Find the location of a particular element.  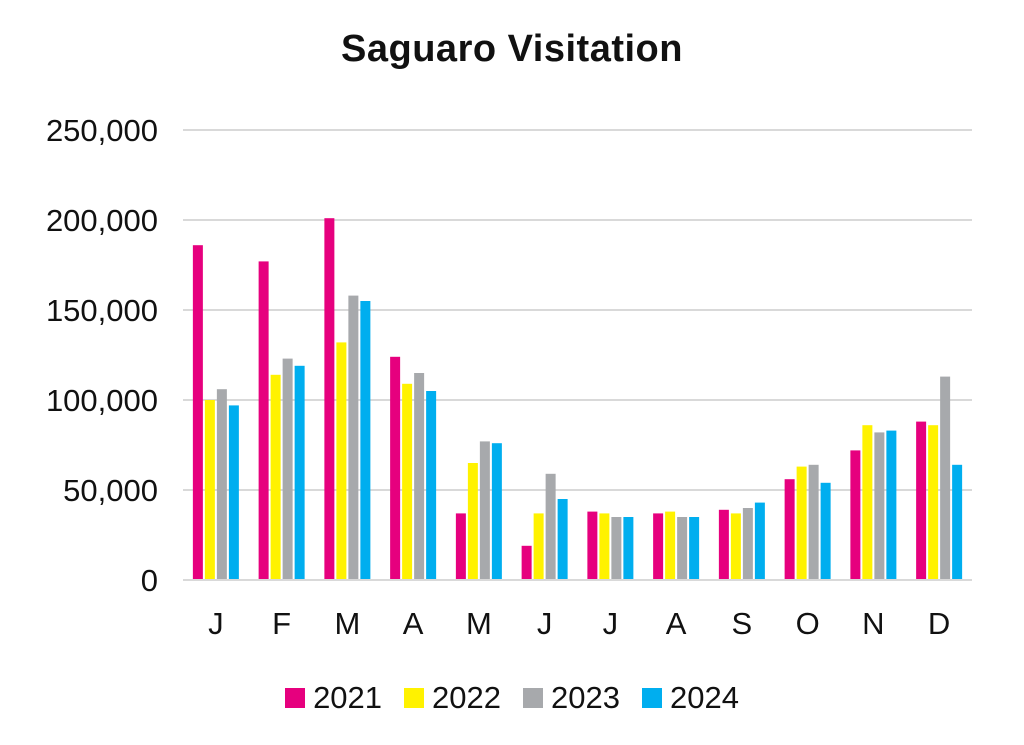

legend-item: 2021 is located at coordinates (333, 698).